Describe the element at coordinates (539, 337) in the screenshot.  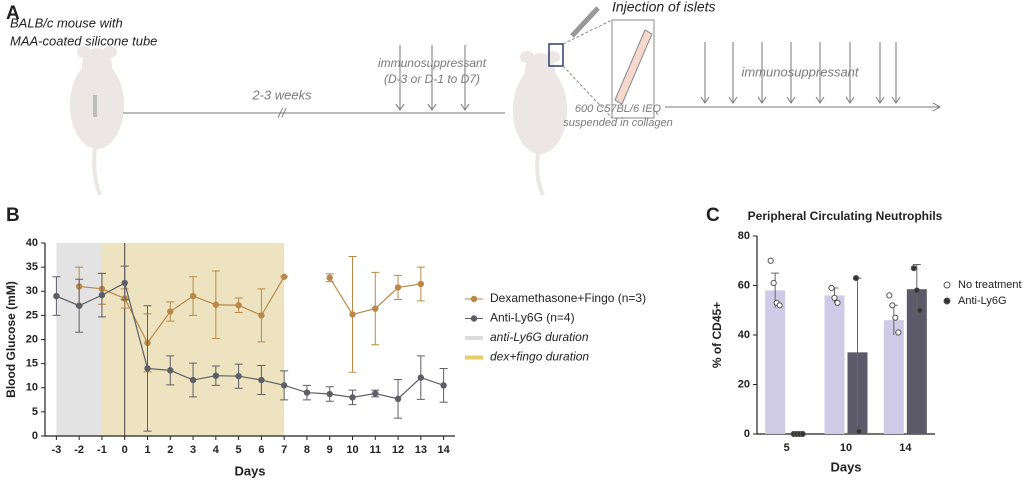
I see `legend-label: anti-Ly6G duration` at that location.